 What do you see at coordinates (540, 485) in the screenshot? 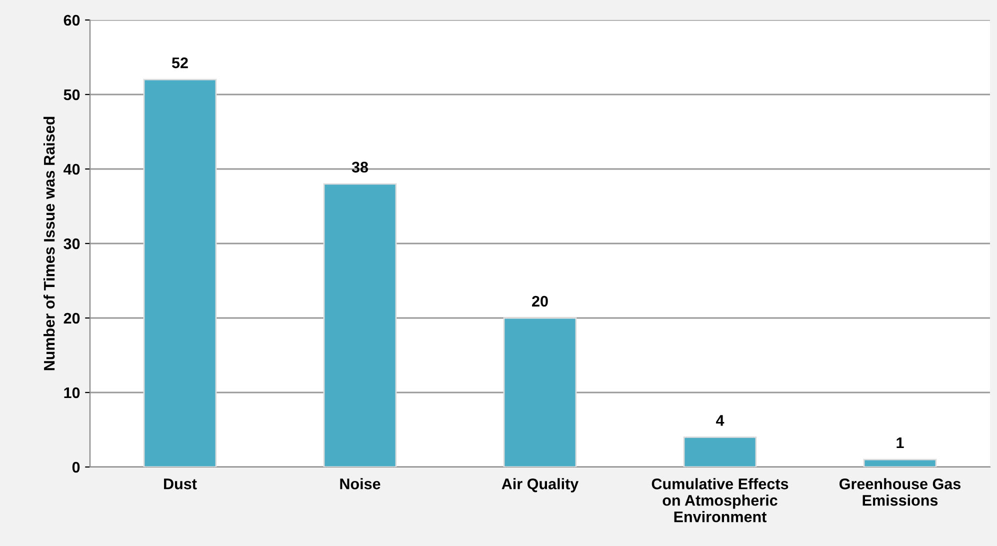
I see `x-tick-label: Air Quality` at bounding box center [540, 485].